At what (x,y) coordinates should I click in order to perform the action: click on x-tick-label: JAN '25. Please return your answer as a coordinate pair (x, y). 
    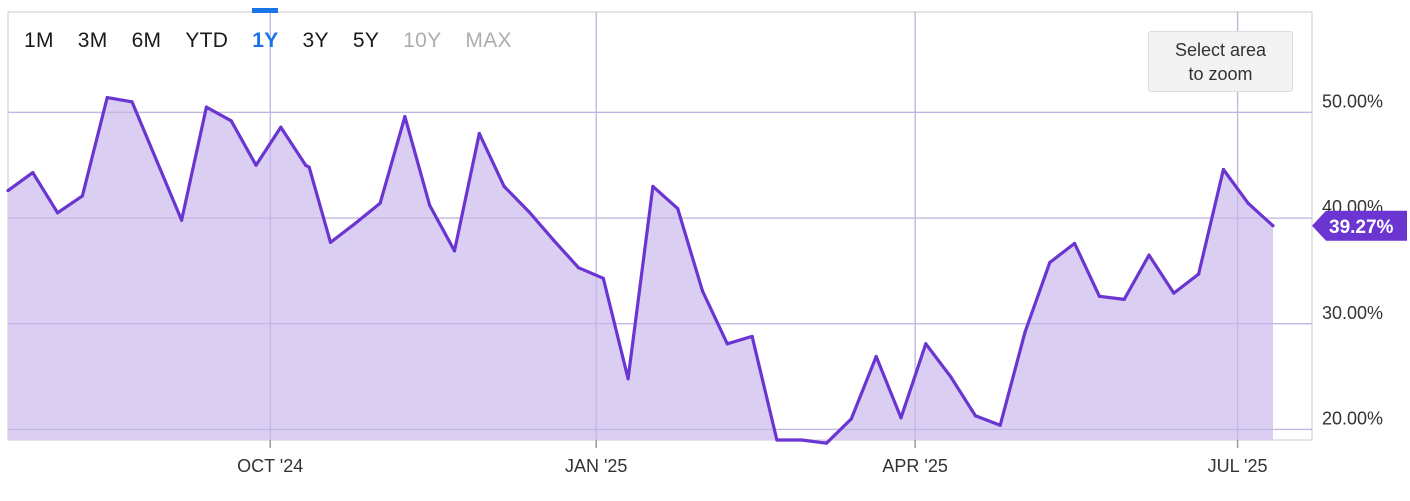
    Looking at the image, I should click on (596, 466).